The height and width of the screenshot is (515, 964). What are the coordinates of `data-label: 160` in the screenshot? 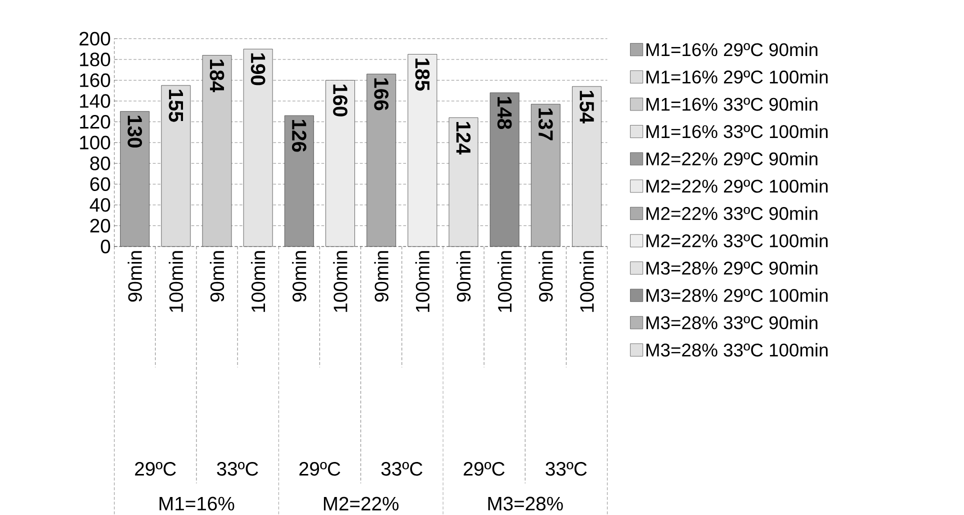 It's located at (340, 100).